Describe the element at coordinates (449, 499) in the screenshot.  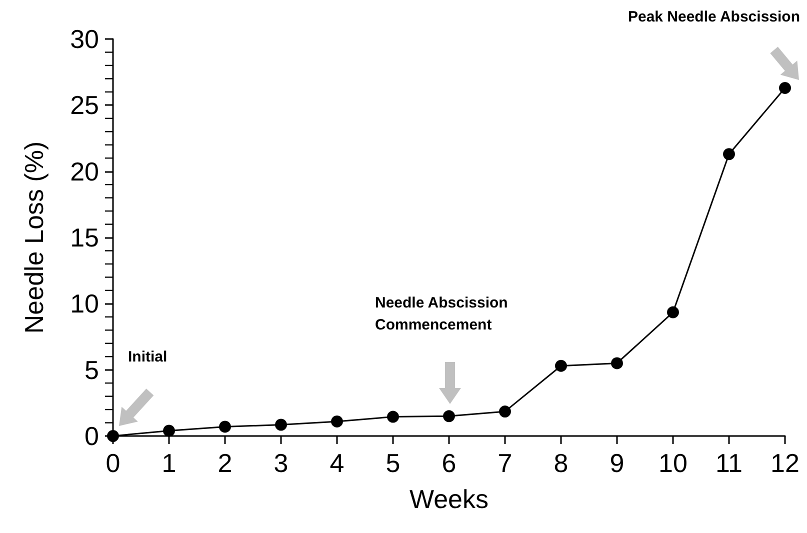
I see `x-axis-title: Weeks` at that location.